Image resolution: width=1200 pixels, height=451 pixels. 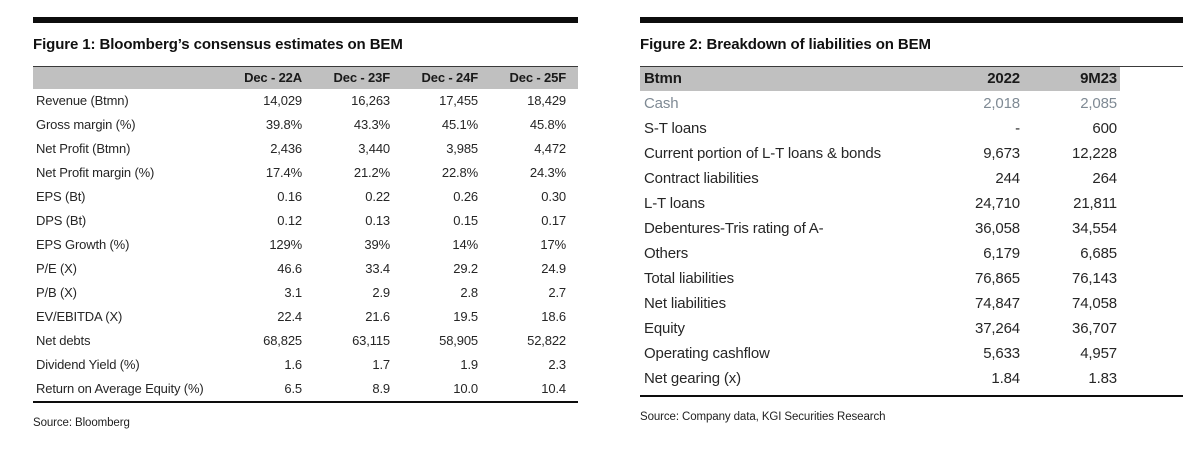 I want to click on row-value: 68,825, so click(x=282, y=340).